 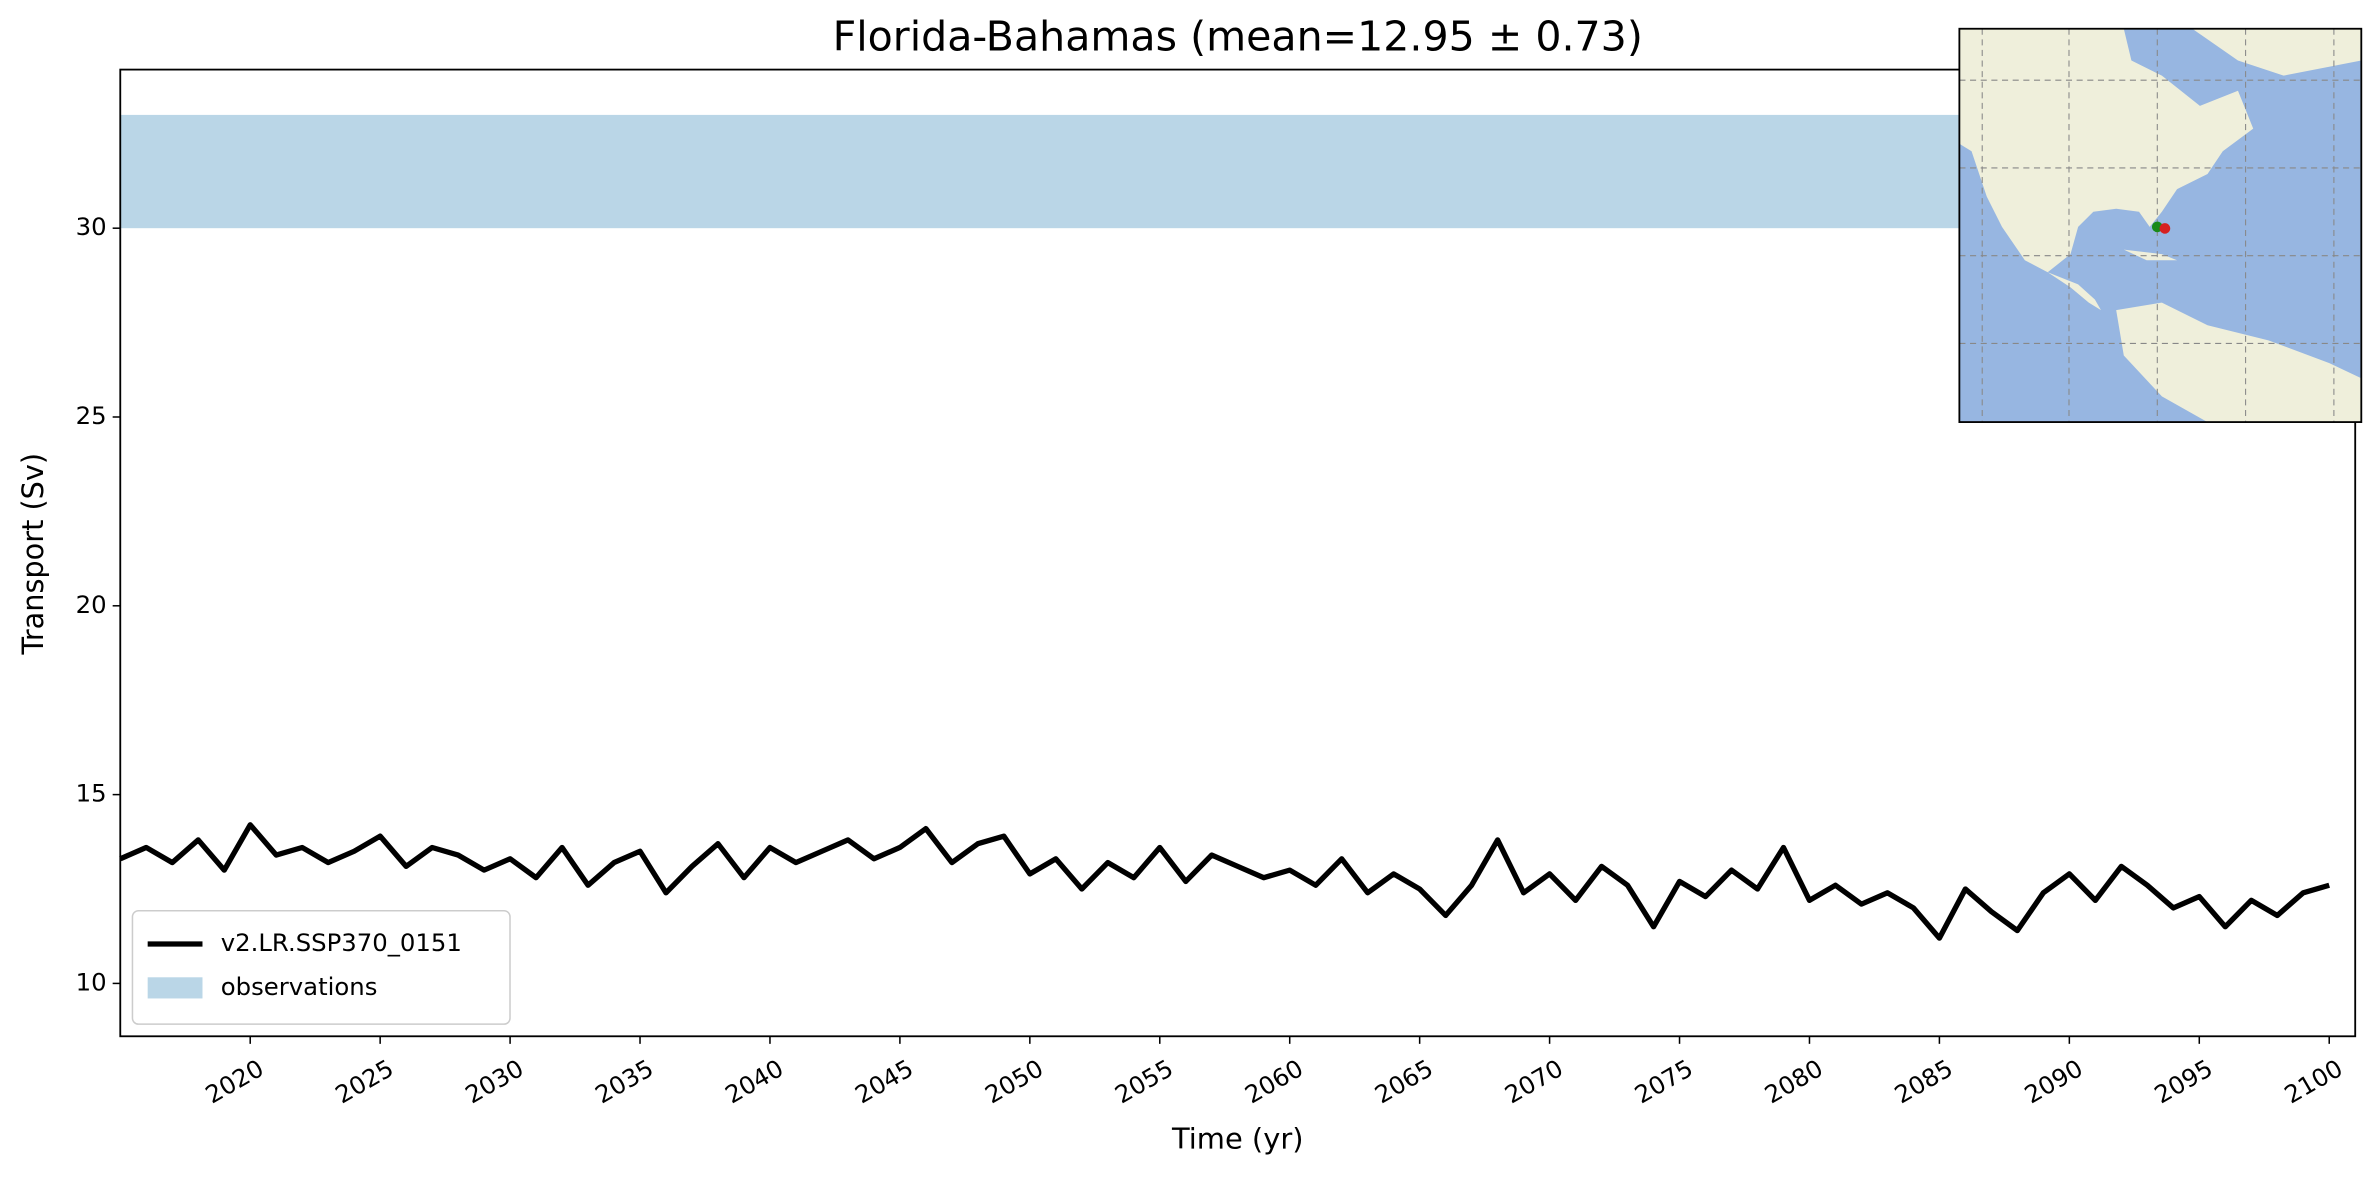 I want to click on legend: v2.LR.SSP370_0151 observations, so click(x=321, y=967).